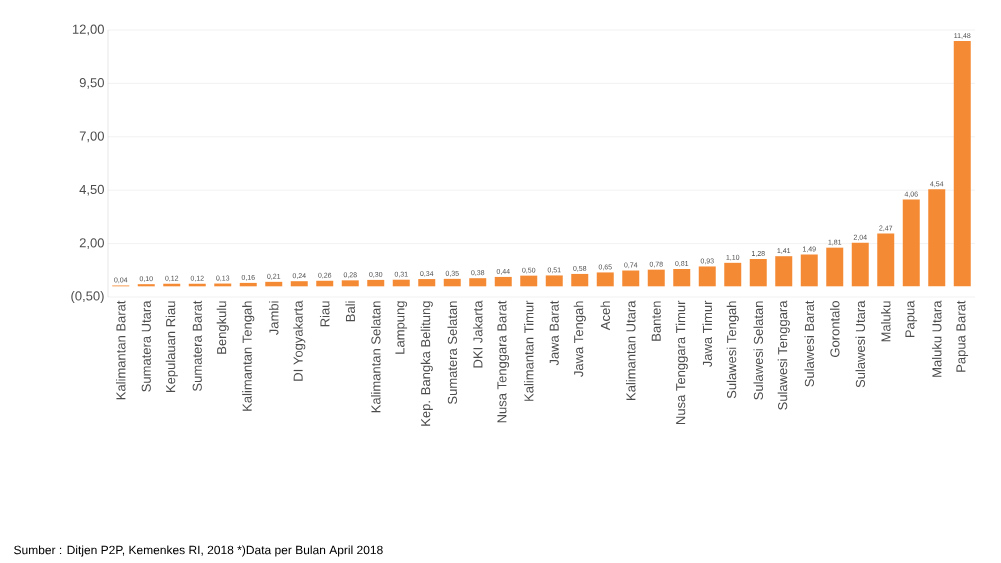  Describe the element at coordinates (936, 338) in the screenshot. I see `x-tick-label: Maluku Utara` at that location.